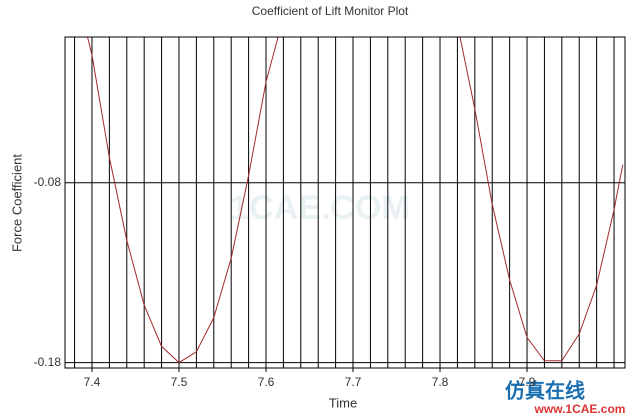 The width and height of the screenshot is (640, 418). What do you see at coordinates (16, 203) in the screenshot?
I see `y-axis-label: Force Coefficient` at bounding box center [16, 203].